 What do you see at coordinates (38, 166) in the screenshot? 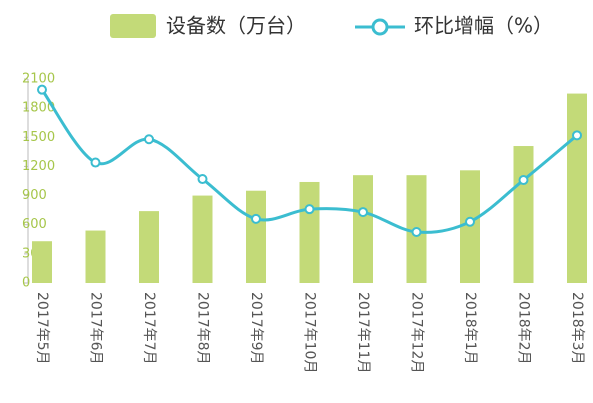
I see `y-tick-label: 1200` at bounding box center [38, 166].